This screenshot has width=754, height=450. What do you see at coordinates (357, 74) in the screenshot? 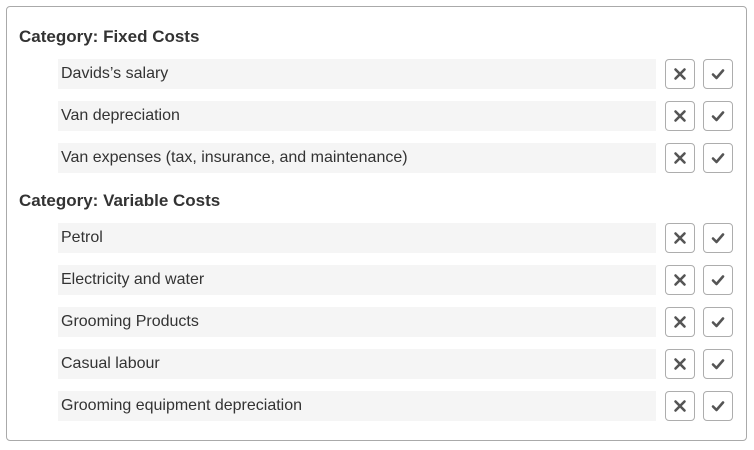
I see `item-label: Davids’s salary` at bounding box center [357, 74].